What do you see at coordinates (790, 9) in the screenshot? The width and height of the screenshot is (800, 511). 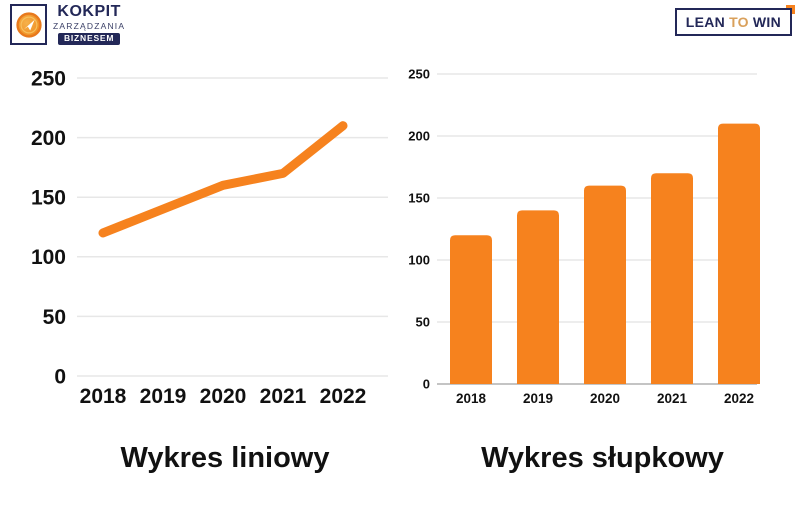 I see `lean-logo-corner-mark` at bounding box center [790, 9].